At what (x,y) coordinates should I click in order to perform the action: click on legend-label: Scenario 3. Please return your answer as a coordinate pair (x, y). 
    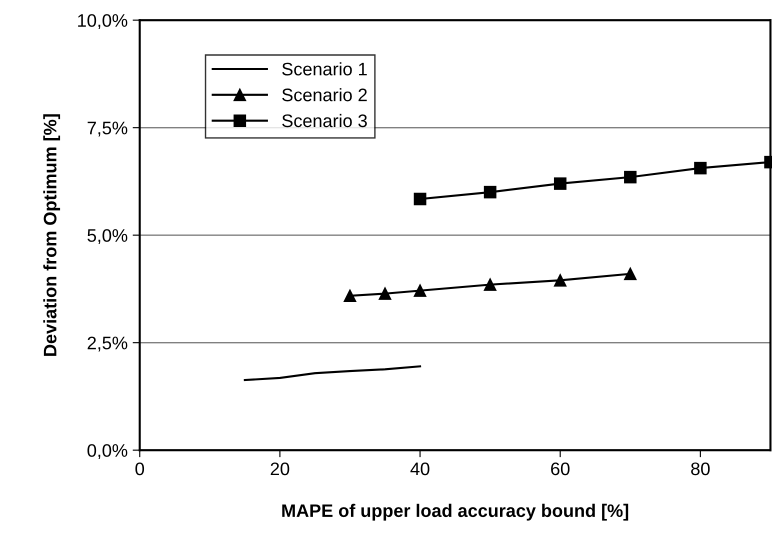
    Looking at the image, I should click on (324, 121).